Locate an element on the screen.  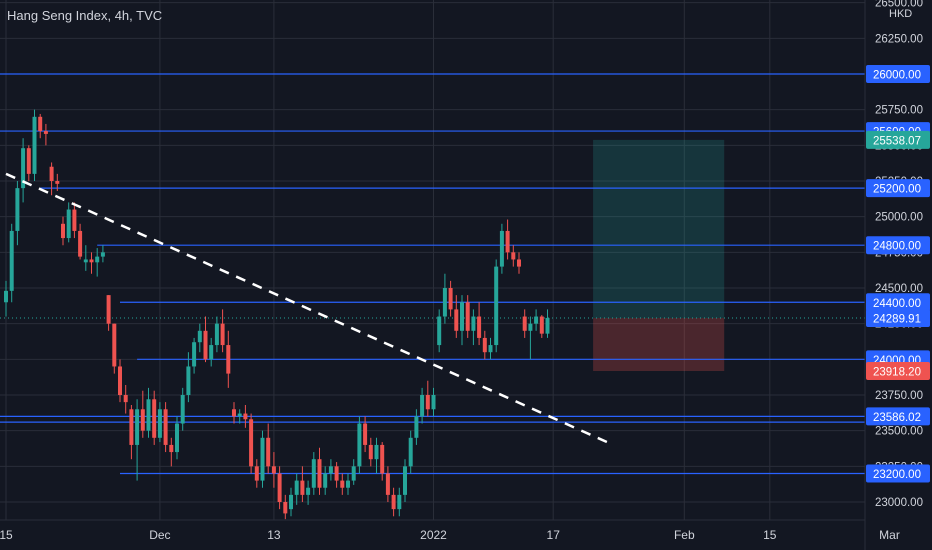
y-tick-label: 23500.00 is located at coordinates (899, 432).